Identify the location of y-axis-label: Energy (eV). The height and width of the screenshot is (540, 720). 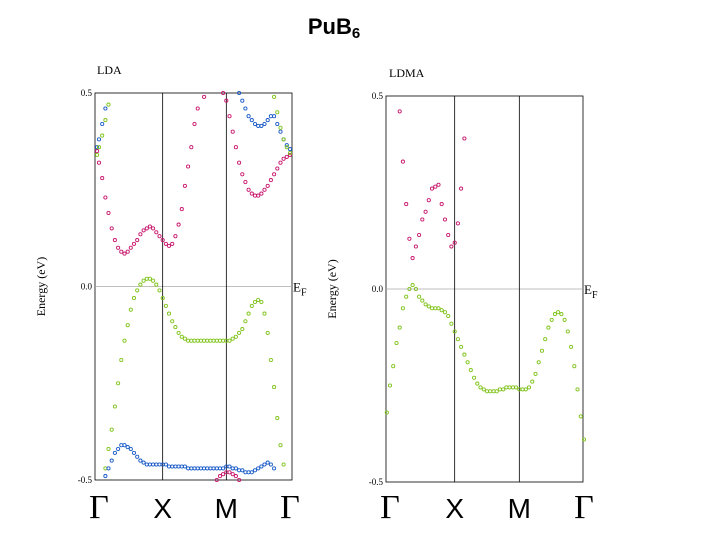
(41, 286).